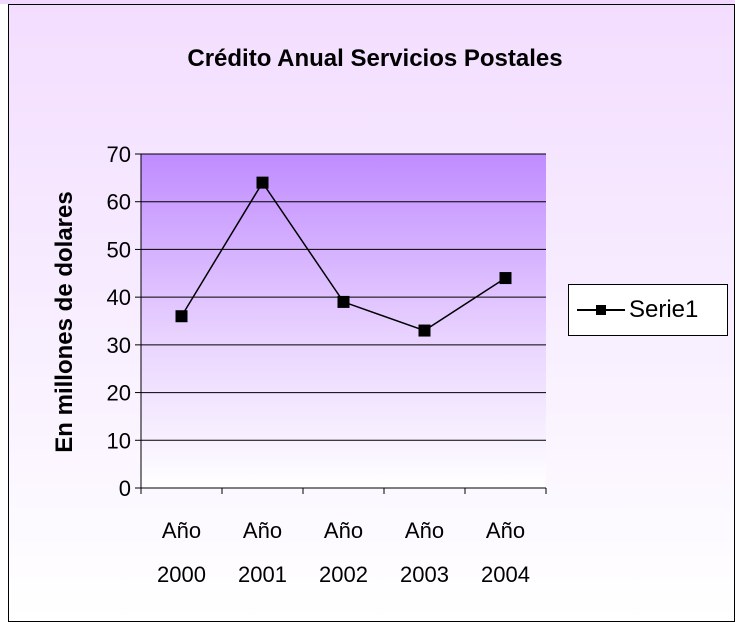  What do you see at coordinates (119, 202) in the screenshot?
I see `y-tick-label-60: 60` at bounding box center [119, 202].